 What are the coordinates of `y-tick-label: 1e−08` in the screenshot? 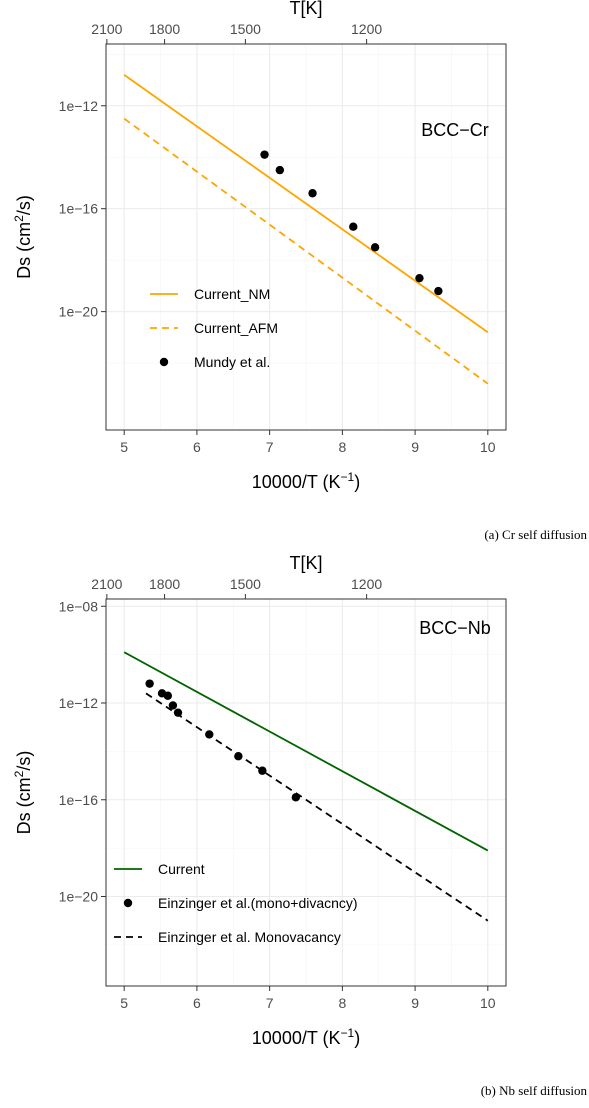 It's located at (79, 606).